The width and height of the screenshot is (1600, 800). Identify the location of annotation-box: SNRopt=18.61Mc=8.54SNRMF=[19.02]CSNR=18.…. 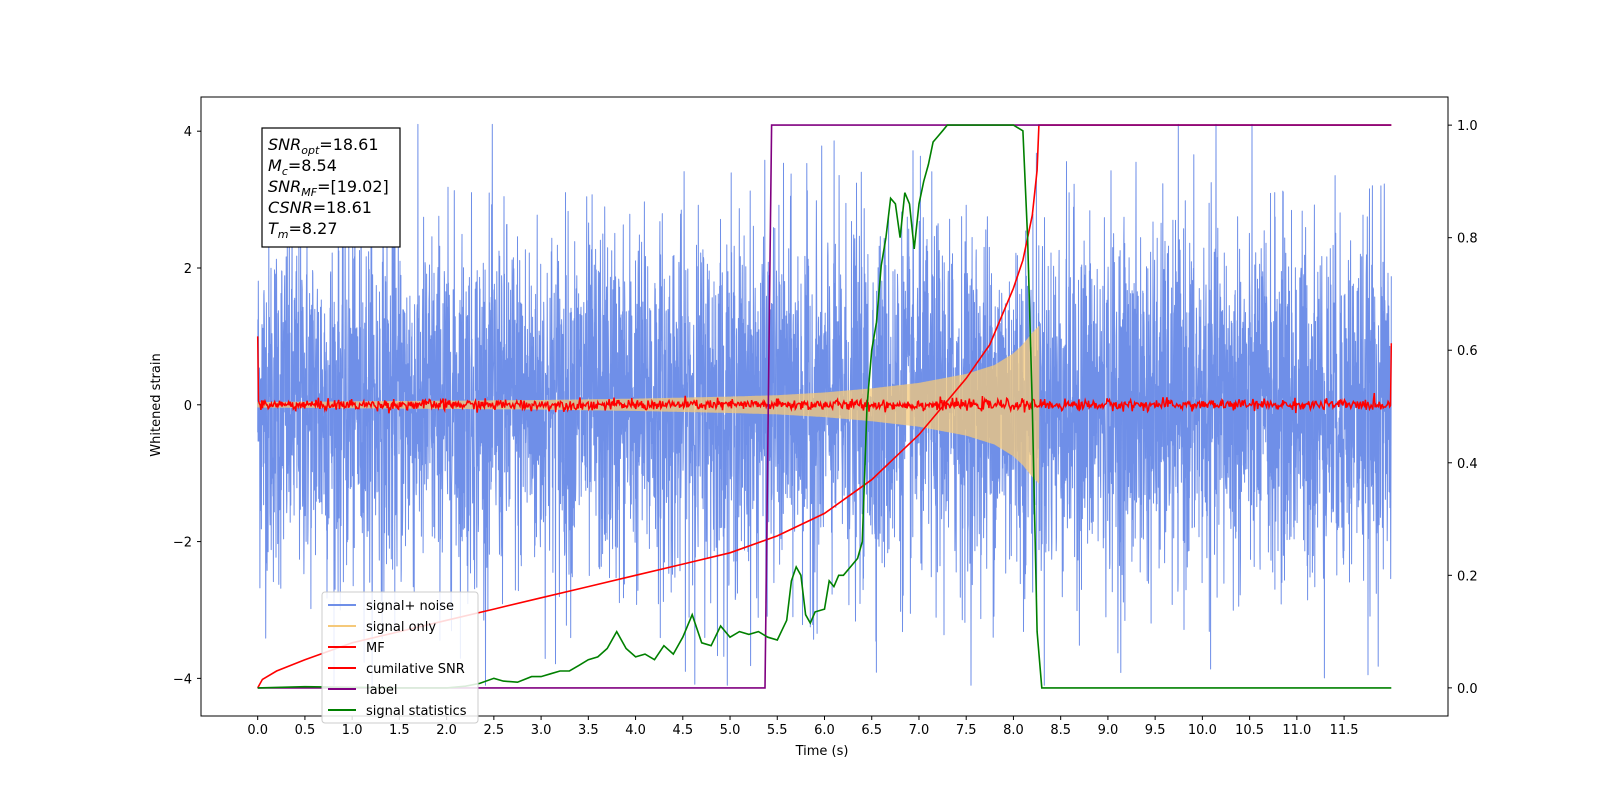
(331, 187).